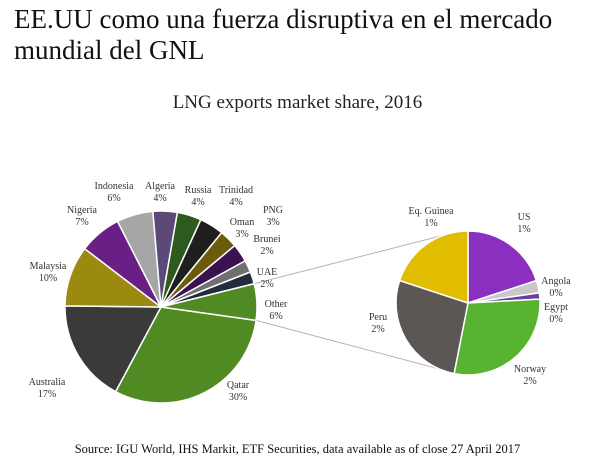  Describe the element at coordinates (236, 196) in the screenshot. I see `label-trinidad: Trinidad 4%` at that location.